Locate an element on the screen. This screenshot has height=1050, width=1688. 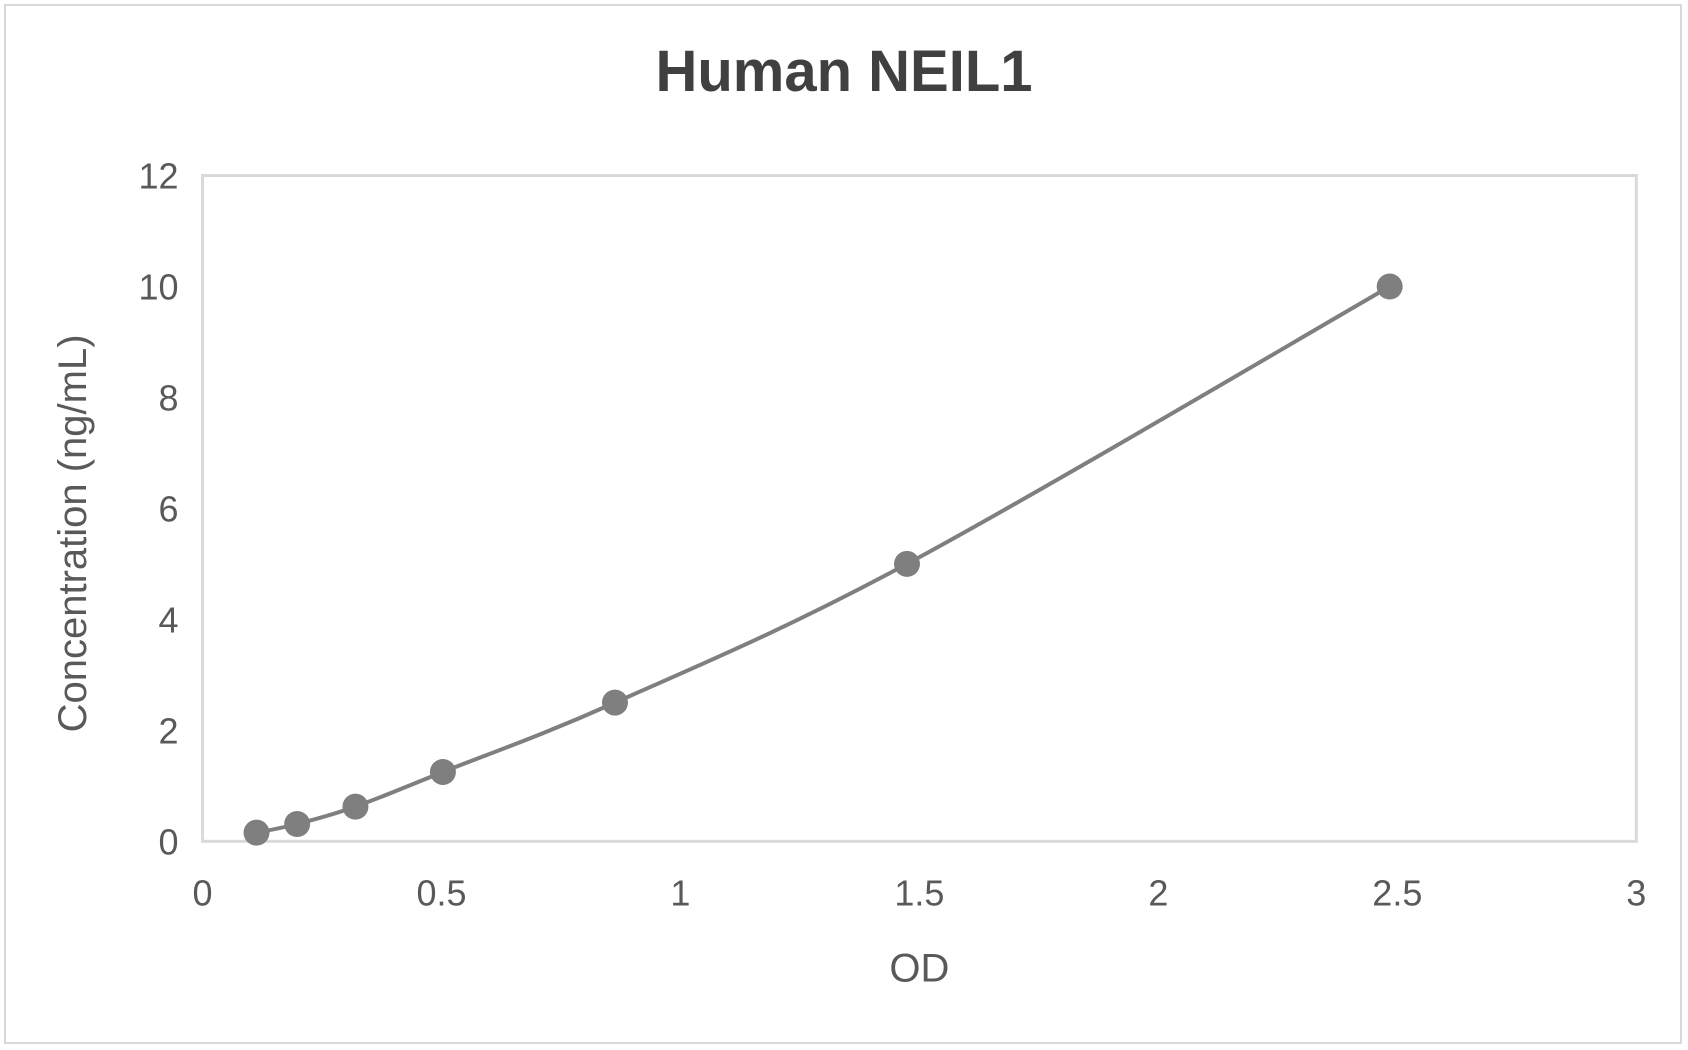
y-tick-label: 10 is located at coordinates (158, 287).